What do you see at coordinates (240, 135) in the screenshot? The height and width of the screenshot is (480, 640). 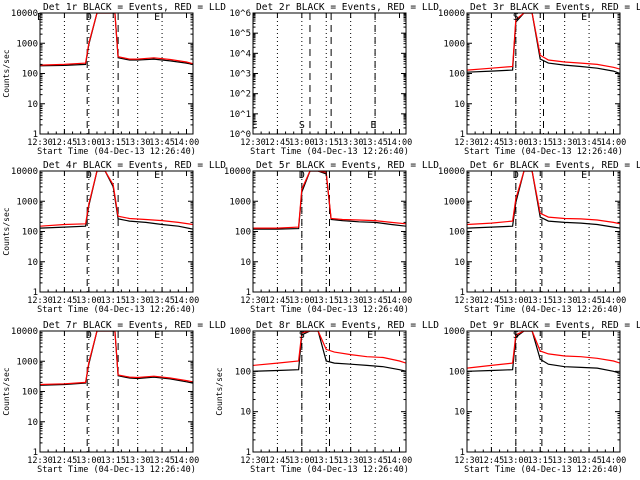 I see `y-tick-label: 10^0` at bounding box center [240, 135].